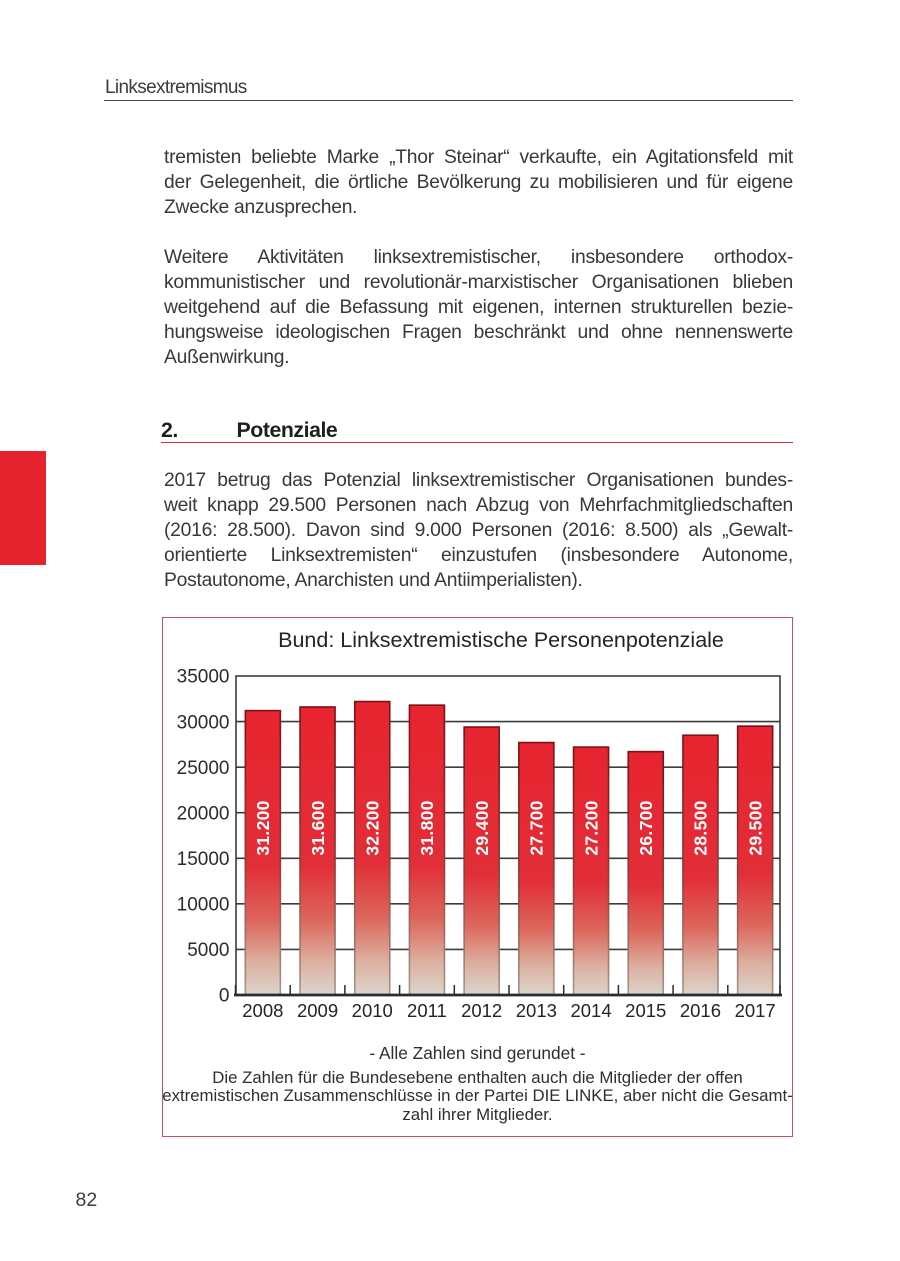 This screenshot has width=900, height=1261. Describe the element at coordinates (646, 827) in the screenshot. I see `svg-text: 26.700` at that location.